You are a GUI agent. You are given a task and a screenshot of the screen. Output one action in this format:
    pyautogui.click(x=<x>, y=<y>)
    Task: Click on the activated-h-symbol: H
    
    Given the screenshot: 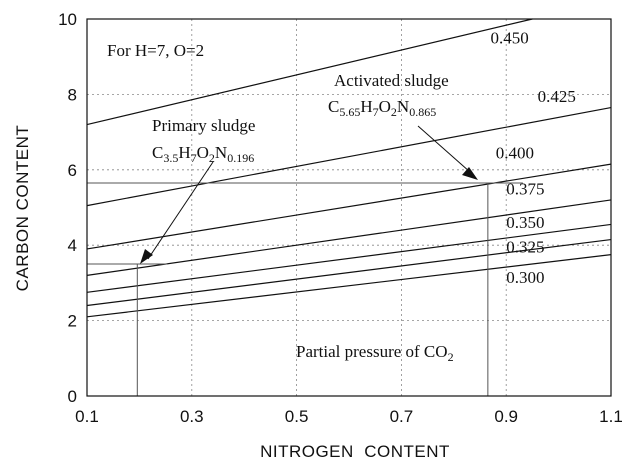 What is the action you would take?
    pyautogui.click(x=366, y=106)
    